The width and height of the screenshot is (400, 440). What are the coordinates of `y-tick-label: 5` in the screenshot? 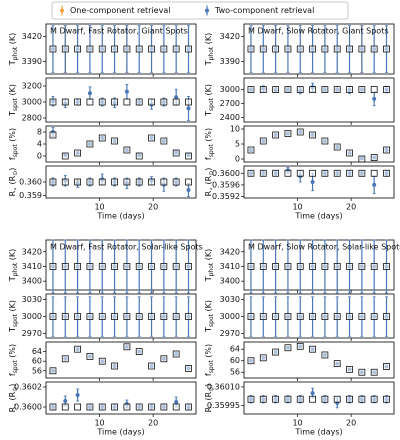 It's located at (237, 144).